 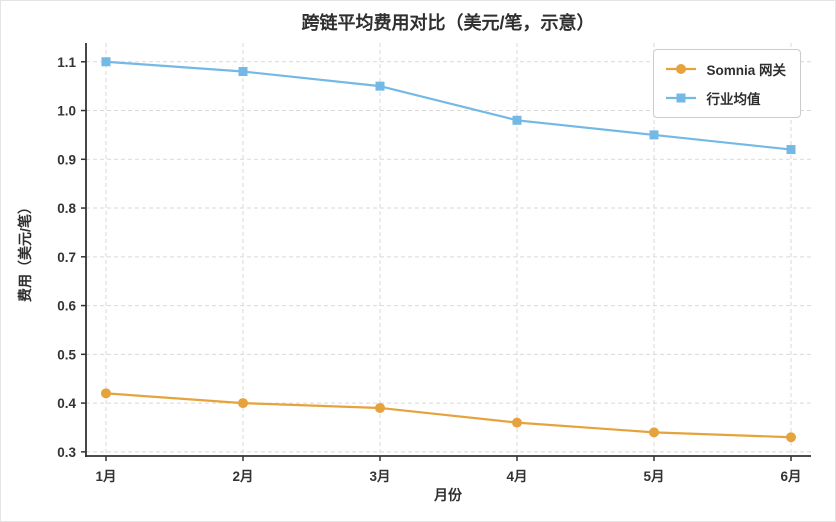 I want to click on svg-text: 1月, so click(x=105, y=476).